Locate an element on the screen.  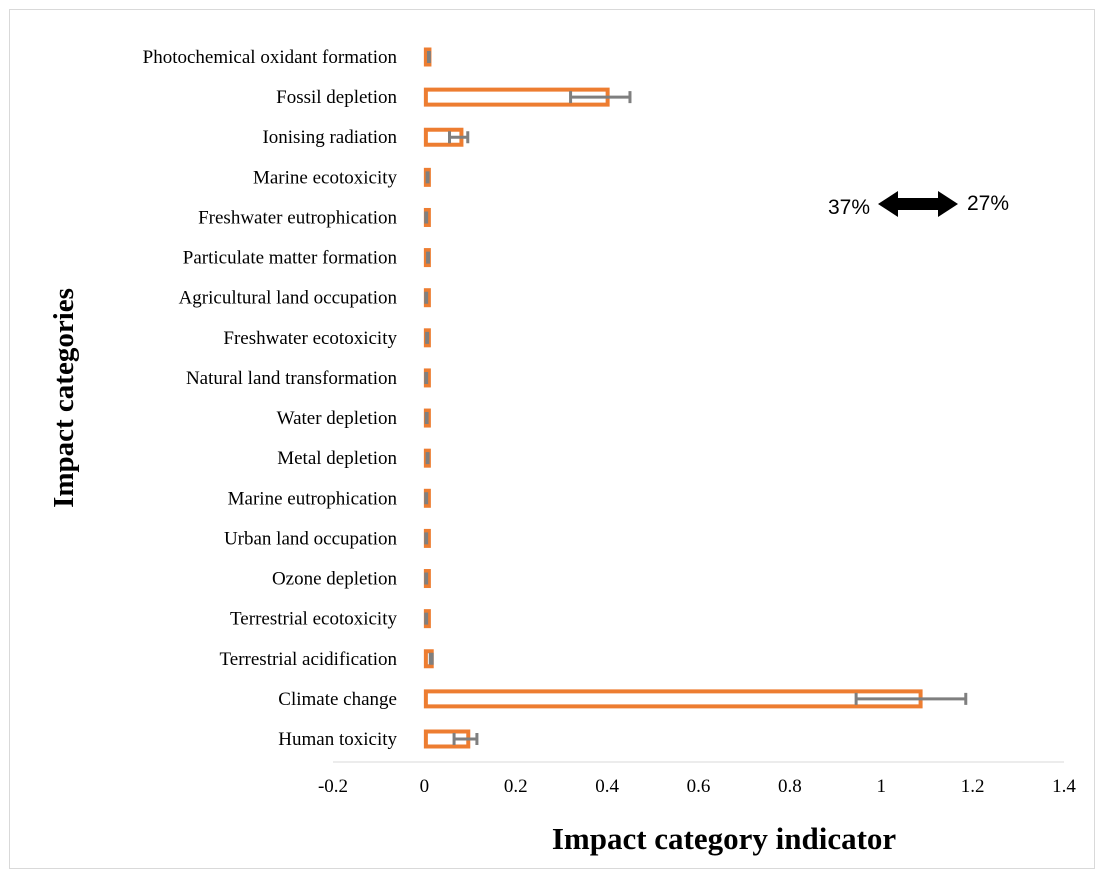
category-label: Terrestrial ecotoxicity is located at coordinates (313, 619).